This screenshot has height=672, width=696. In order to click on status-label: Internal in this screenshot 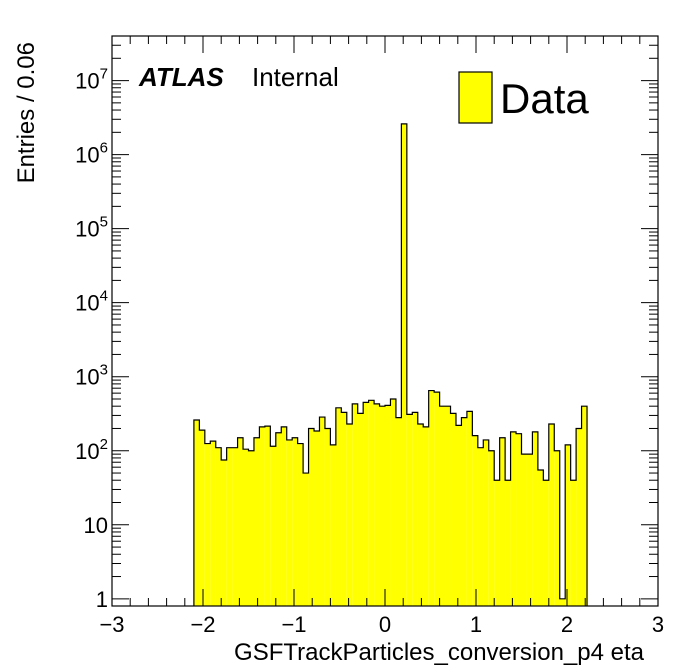, I will do `click(295, 77)`.